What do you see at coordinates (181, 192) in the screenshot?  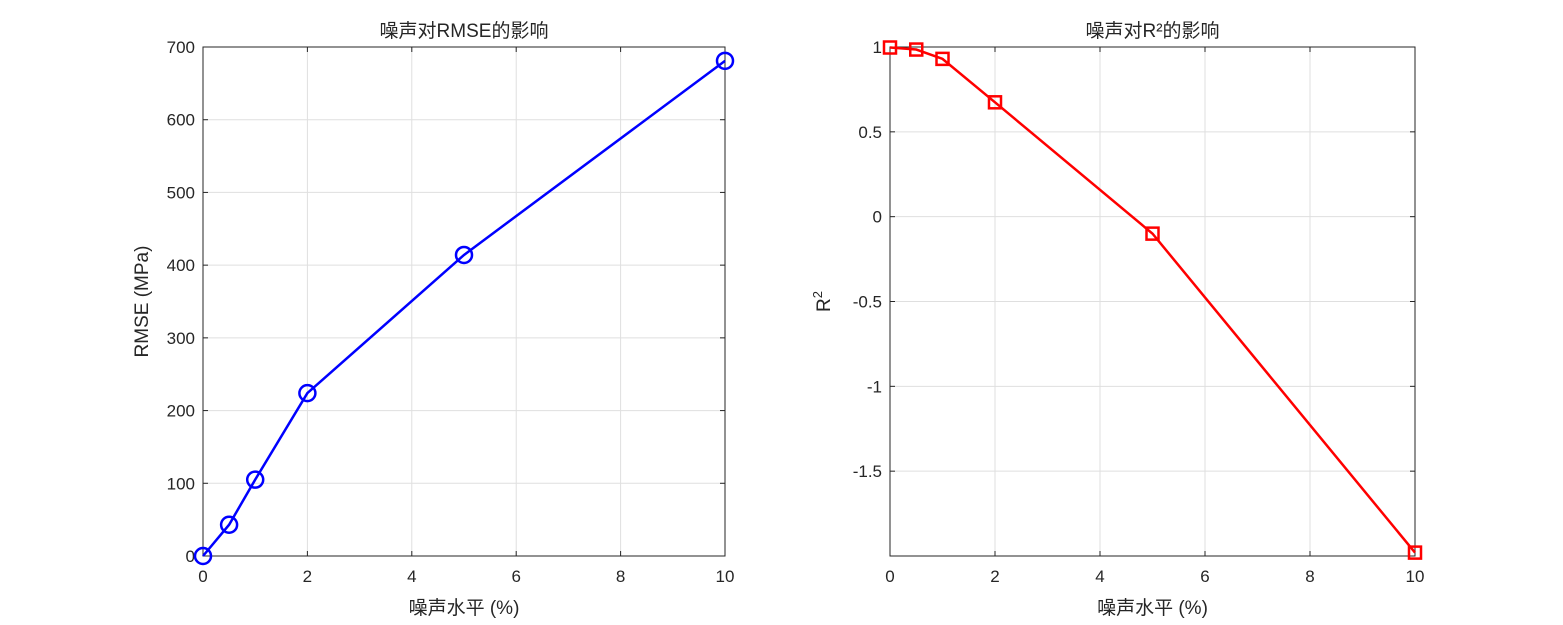 I see `y-tick-label: 500` at bounding box center [181, 192].